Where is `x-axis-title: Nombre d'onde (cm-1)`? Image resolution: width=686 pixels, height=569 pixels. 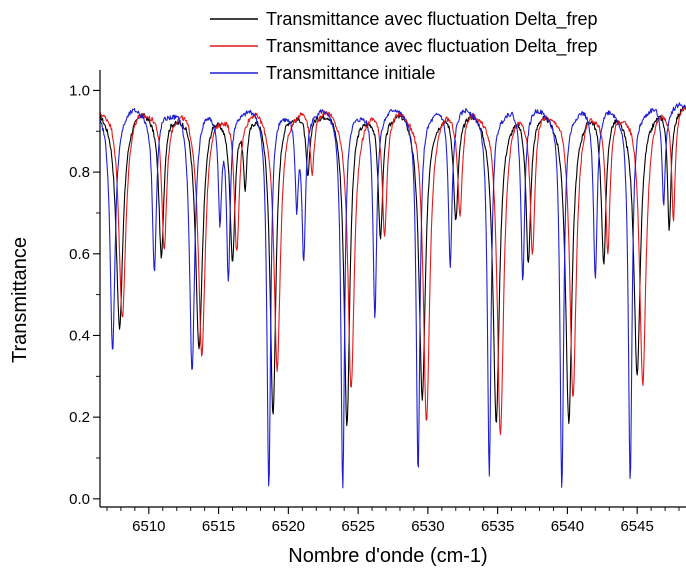
x-axis-title: Nombre d'onde (cm-1) is located at coordinates (387, 556).